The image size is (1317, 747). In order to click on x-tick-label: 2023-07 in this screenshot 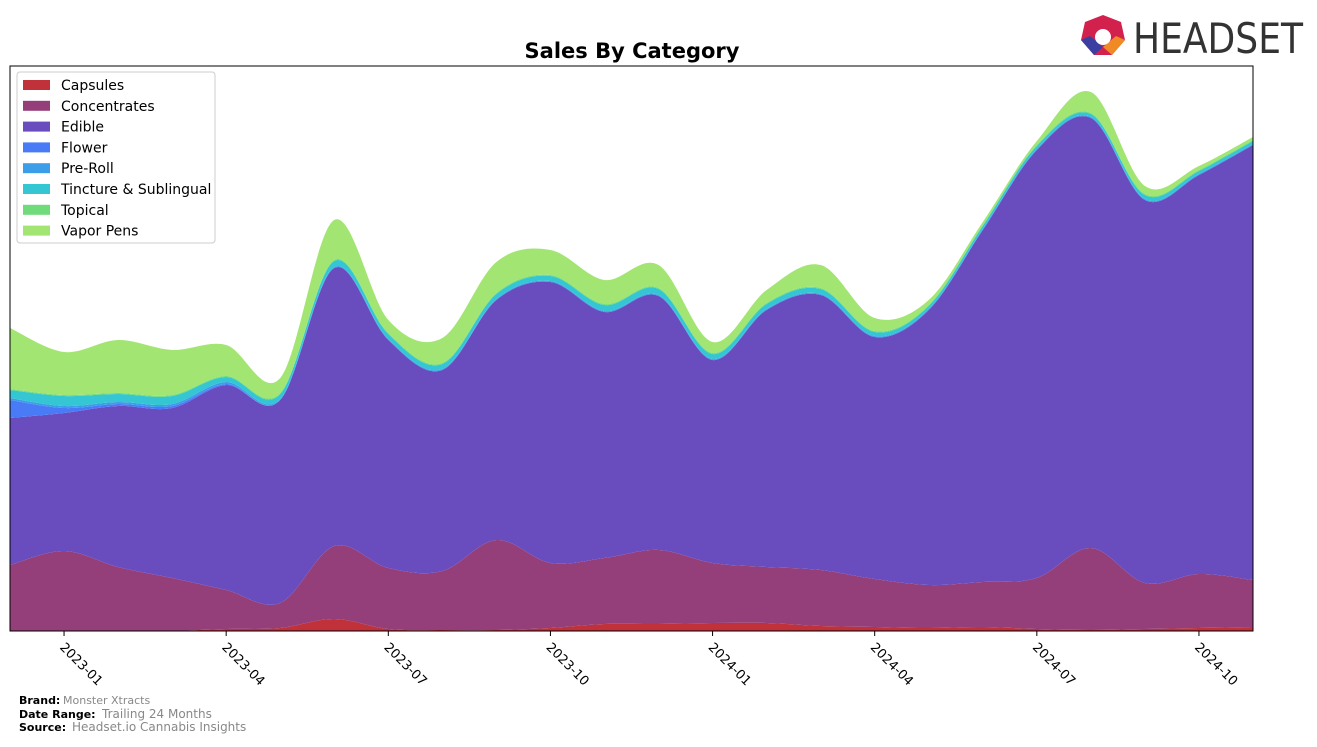, I will do `click(405, 664)`.